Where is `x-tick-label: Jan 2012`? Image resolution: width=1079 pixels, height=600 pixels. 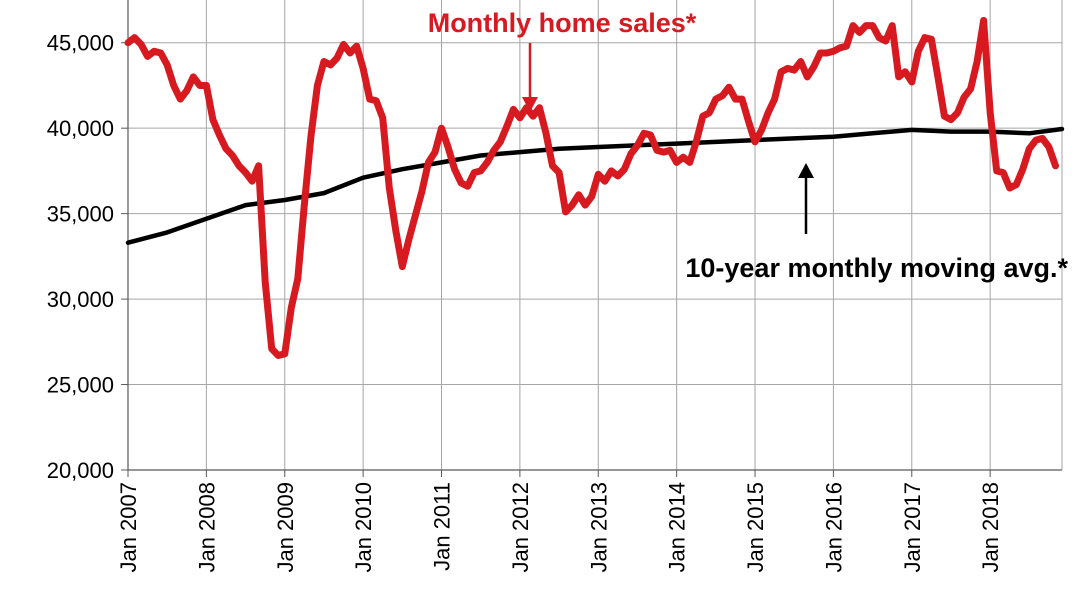 x-tick-label: Jan 2012 is located at coordinates (520, 527).